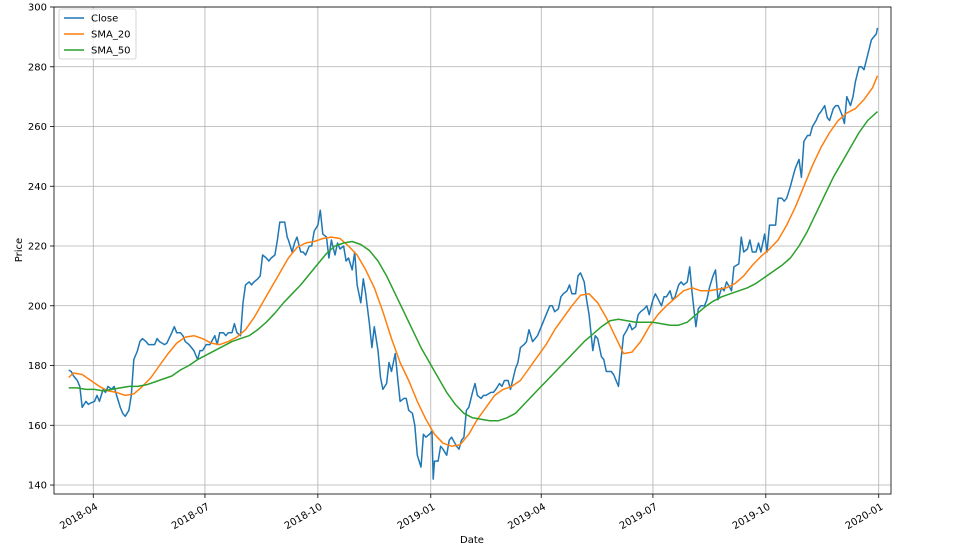 This screenshot has width=963, height=549. I want to click on y-axis-label: Price, so click(19, 250).